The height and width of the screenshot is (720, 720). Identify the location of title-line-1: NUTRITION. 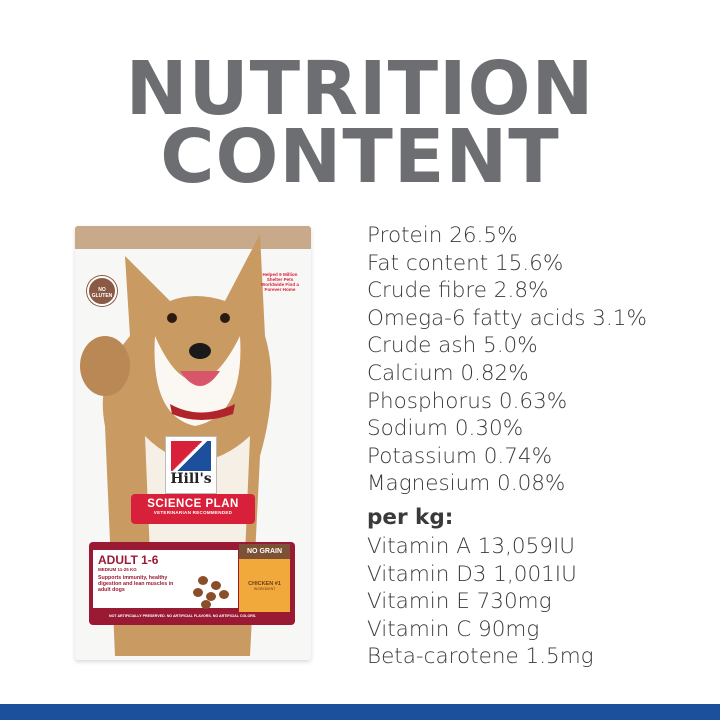
(360, 89).